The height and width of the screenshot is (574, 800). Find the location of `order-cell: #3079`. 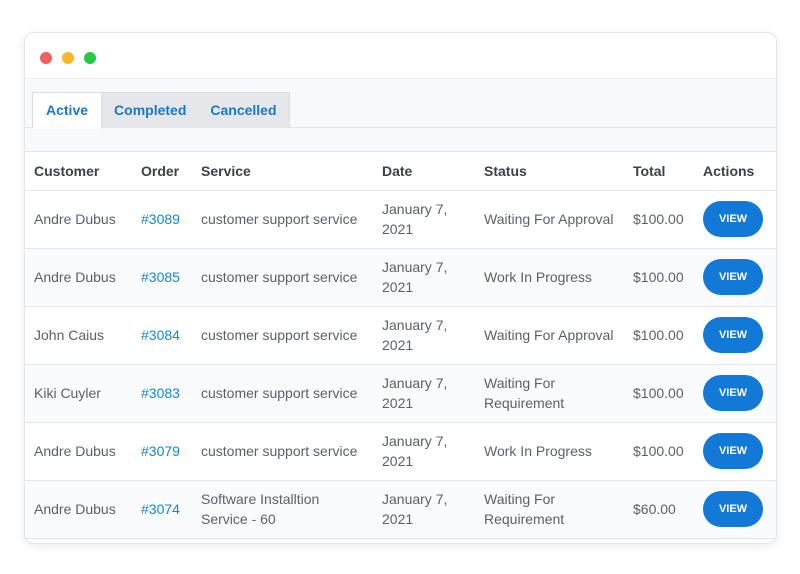

order-cell: #3079 is located at coordinates (162, 451).